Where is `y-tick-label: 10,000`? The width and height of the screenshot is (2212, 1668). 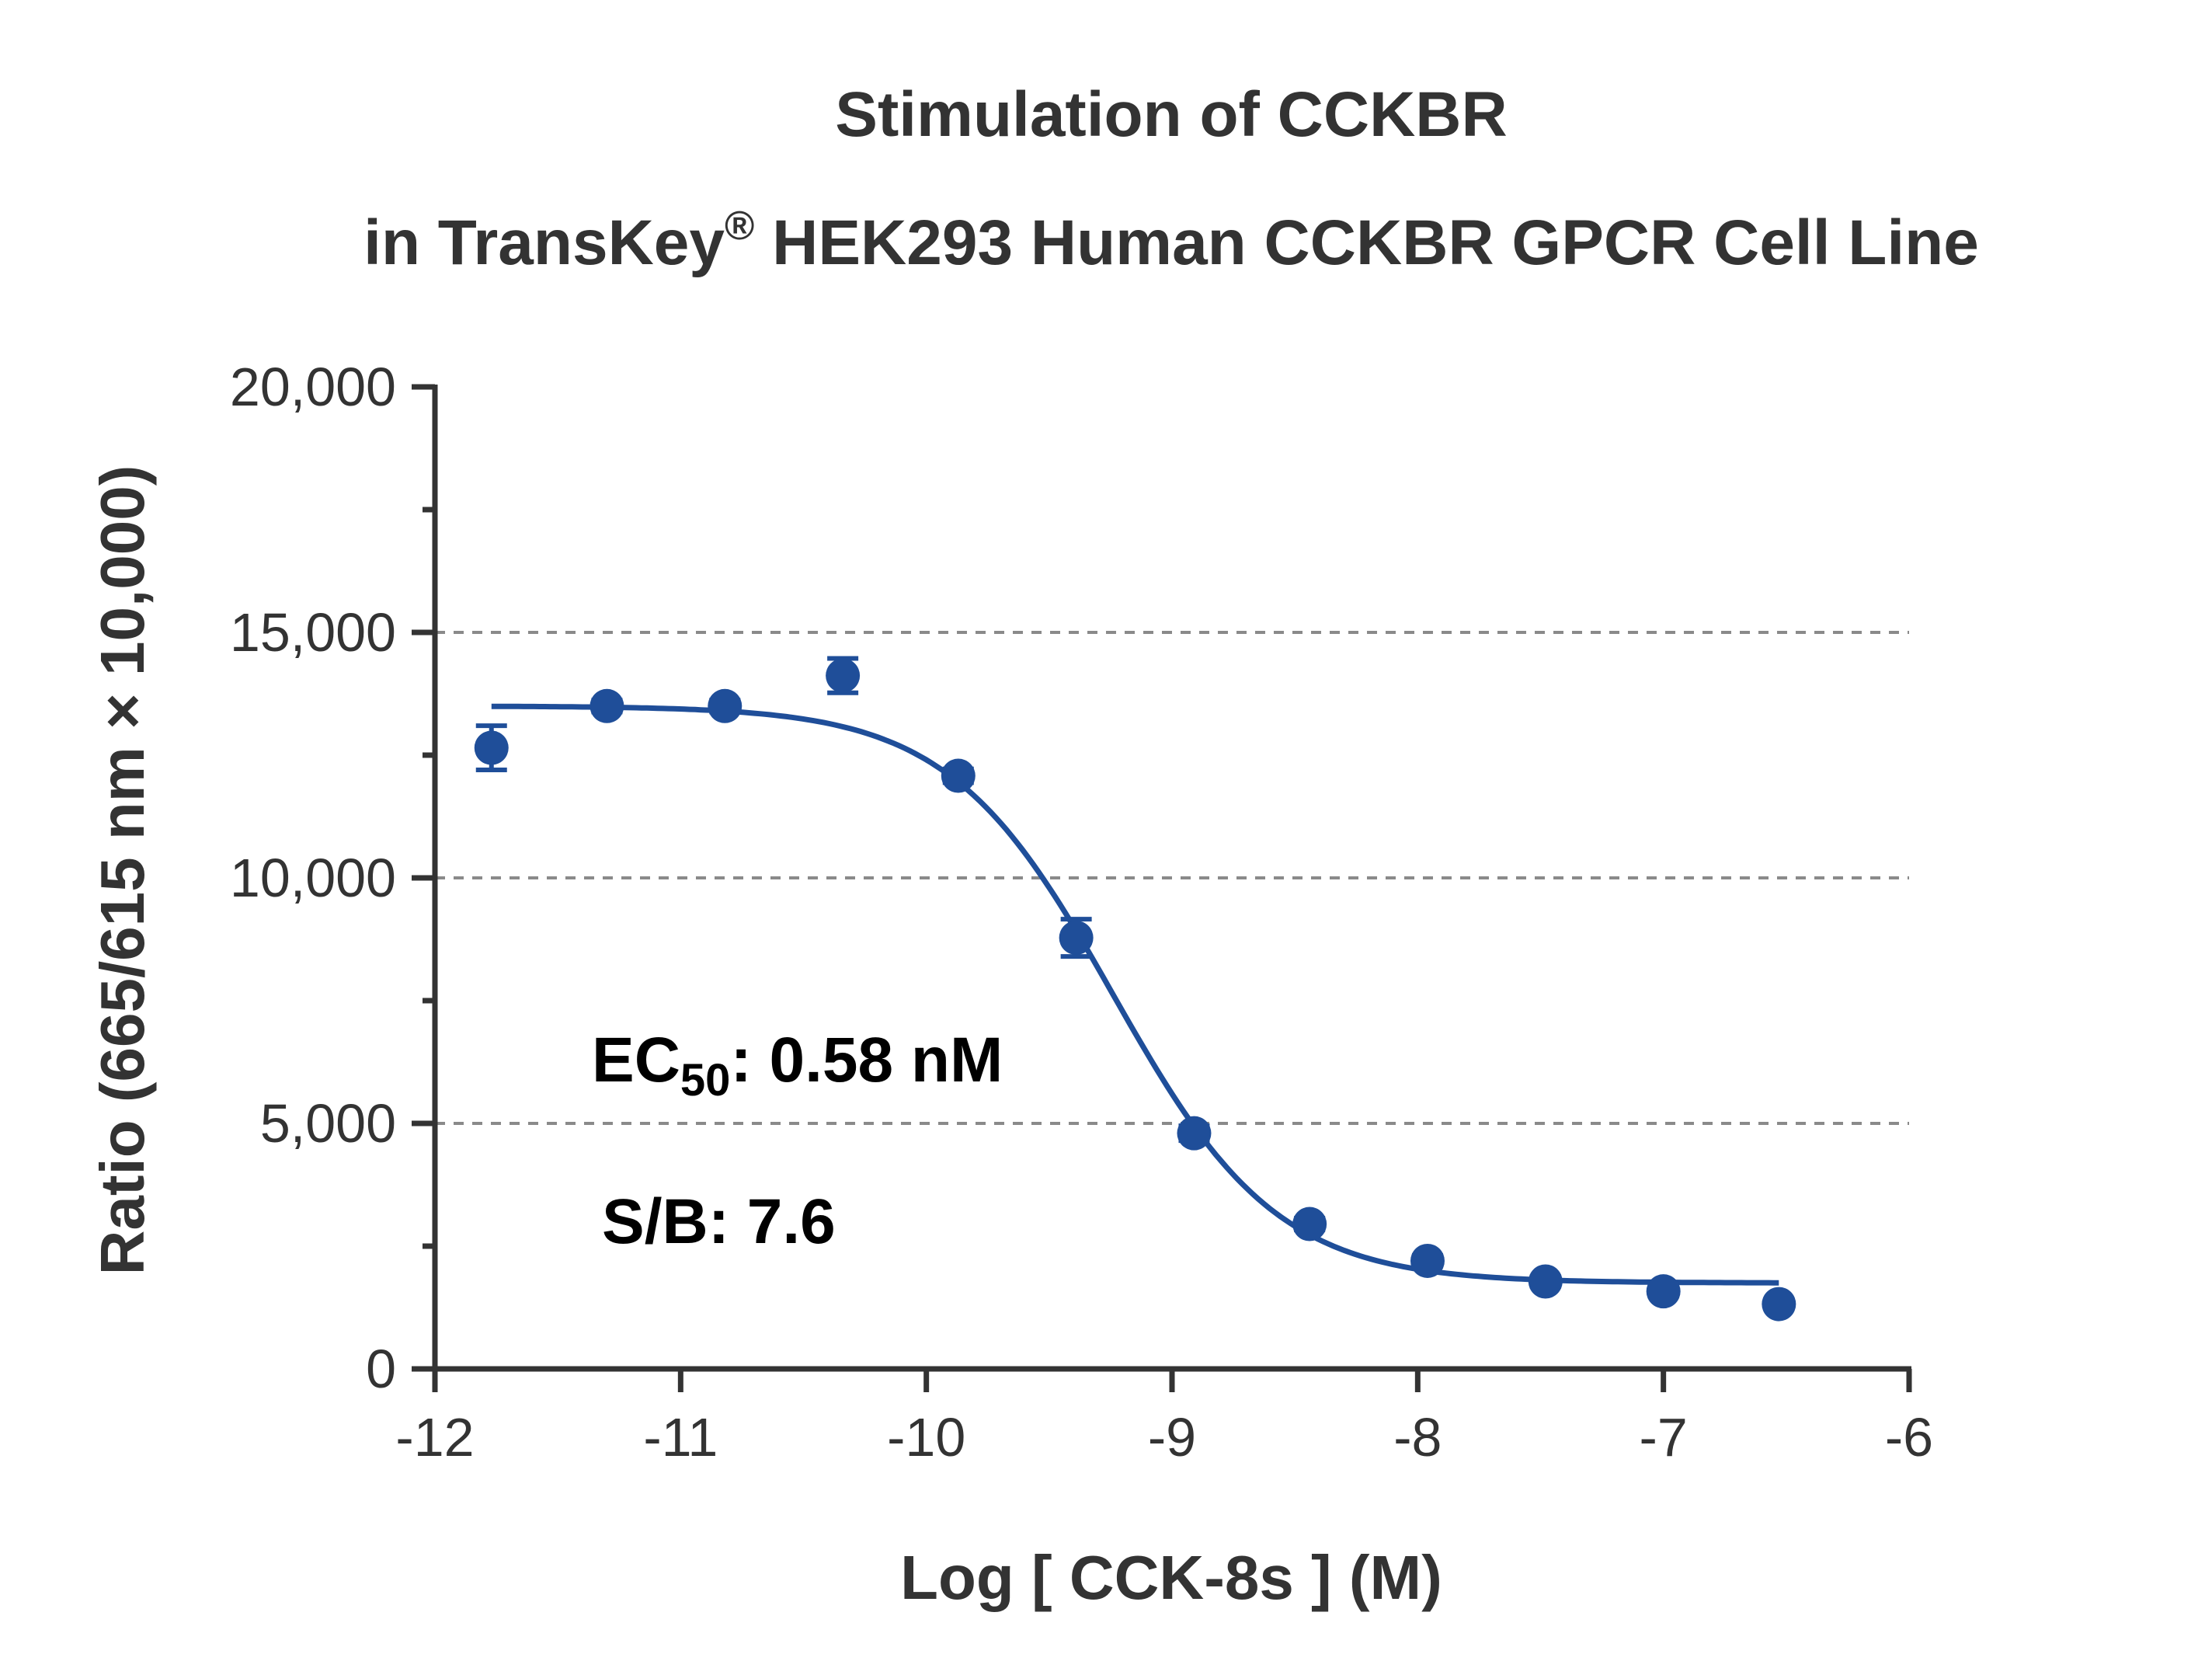 y-tick-label: 10,000 is located at coordinates (313, 878).